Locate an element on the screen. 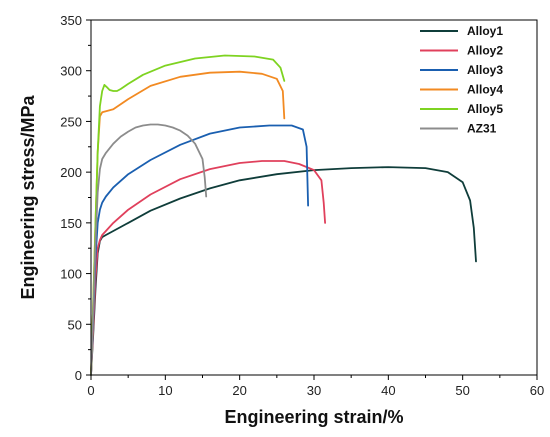 The width and height of the screenshot is (550, 437). y-tick-label: 250 is located at coordinates (71, 121).